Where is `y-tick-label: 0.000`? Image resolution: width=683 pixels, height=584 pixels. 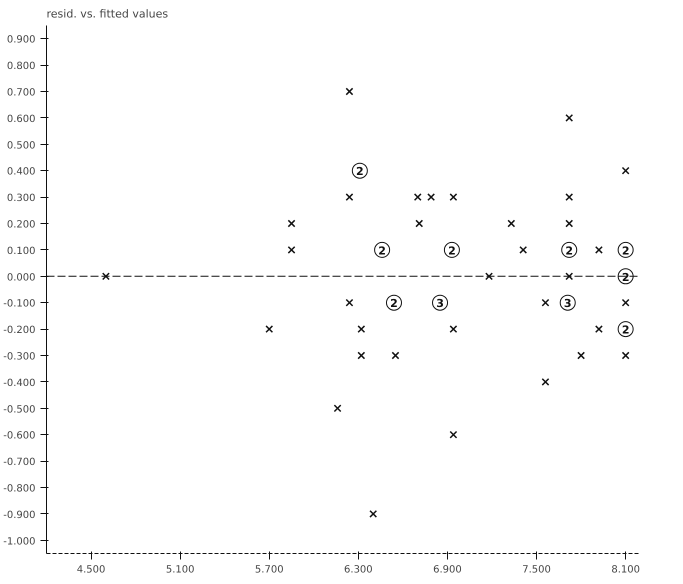
y-tick-label: 0.000 is located at coordinates (21, 278).